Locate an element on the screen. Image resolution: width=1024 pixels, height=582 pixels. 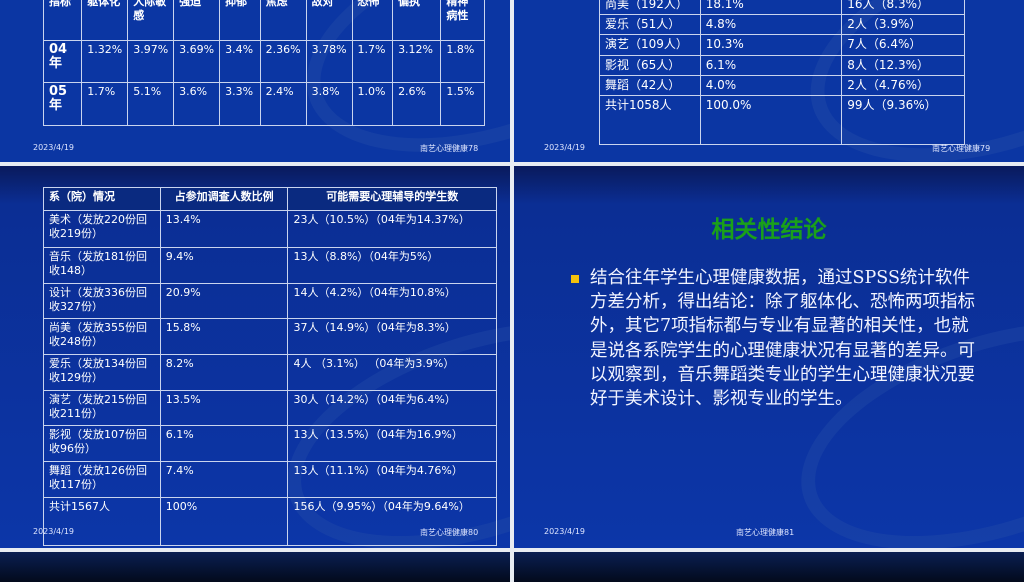
table-row: 音乐（发放181份回收148） 9.4% 13人（8.8%）（04年为5%） is located at coordinates (270, 265).